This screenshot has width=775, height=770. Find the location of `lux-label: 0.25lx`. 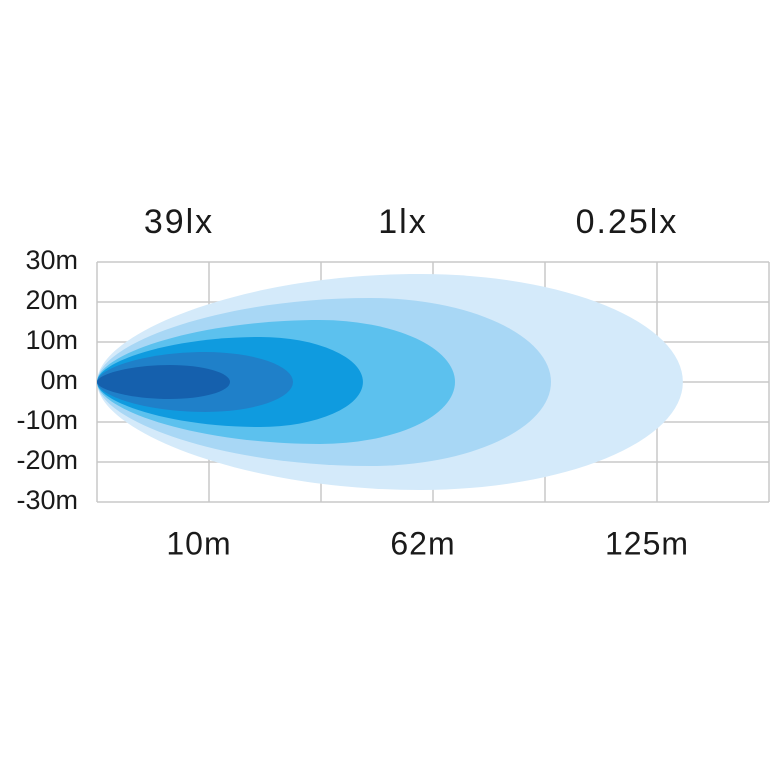

lux-label: 0.25lx is located at coordinates (627, 222).